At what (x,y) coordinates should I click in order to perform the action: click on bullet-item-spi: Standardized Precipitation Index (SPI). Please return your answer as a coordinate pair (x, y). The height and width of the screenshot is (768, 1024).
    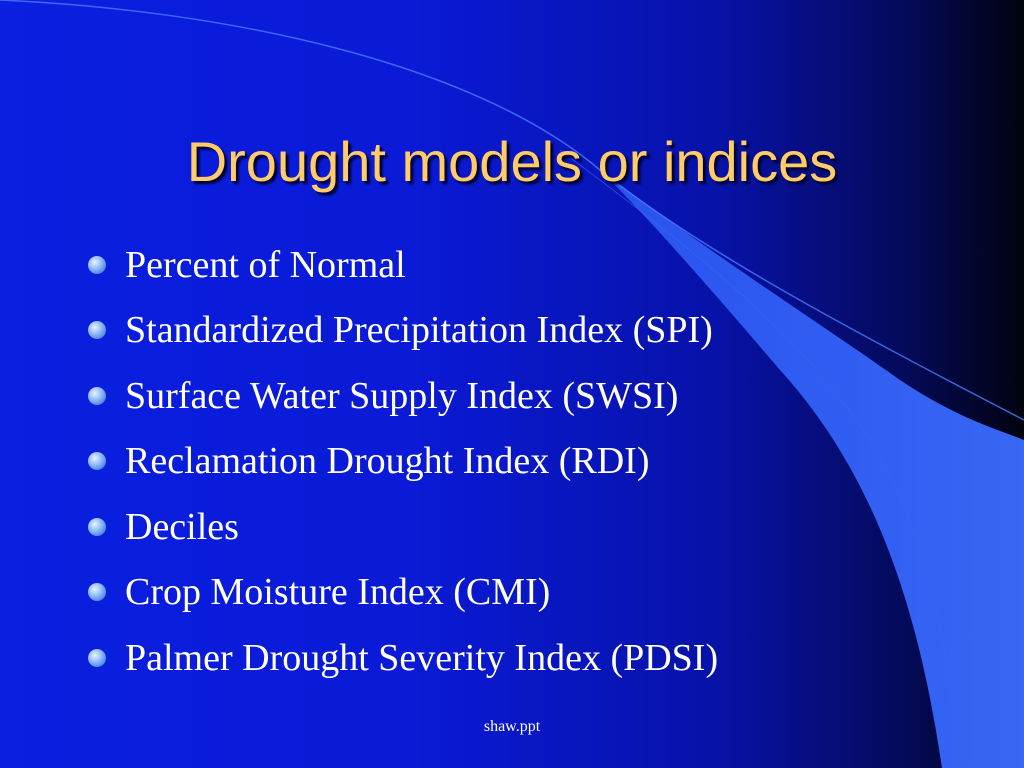
    Looking at the image, I should click on (403, 331).